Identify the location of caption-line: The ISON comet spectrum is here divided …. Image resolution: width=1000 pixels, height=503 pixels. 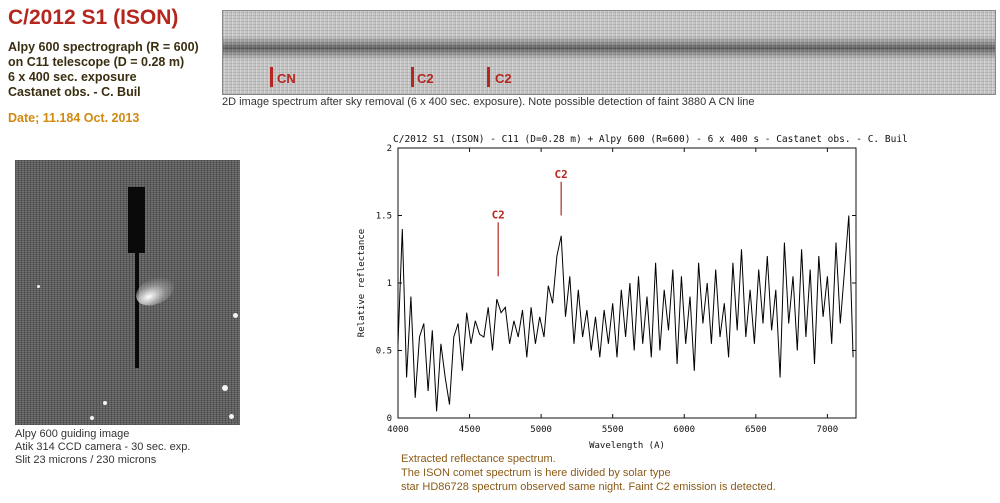
(536, 473).